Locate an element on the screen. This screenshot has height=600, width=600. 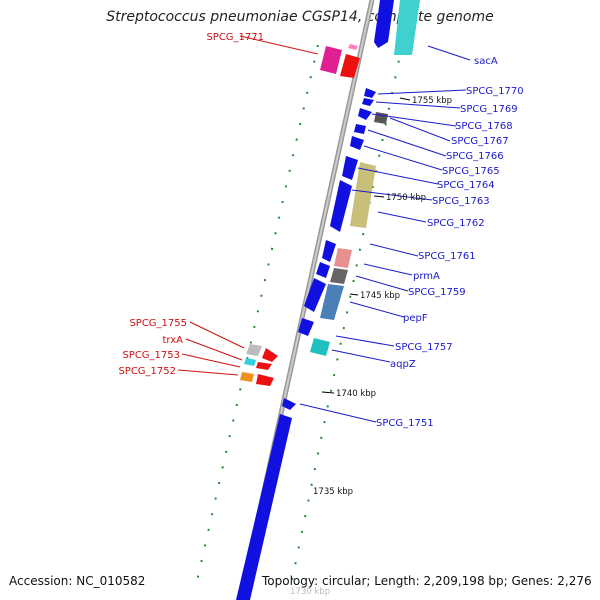
gene-label-spcg-1752: SPCG_1752 is located at coordinates (147, 371).